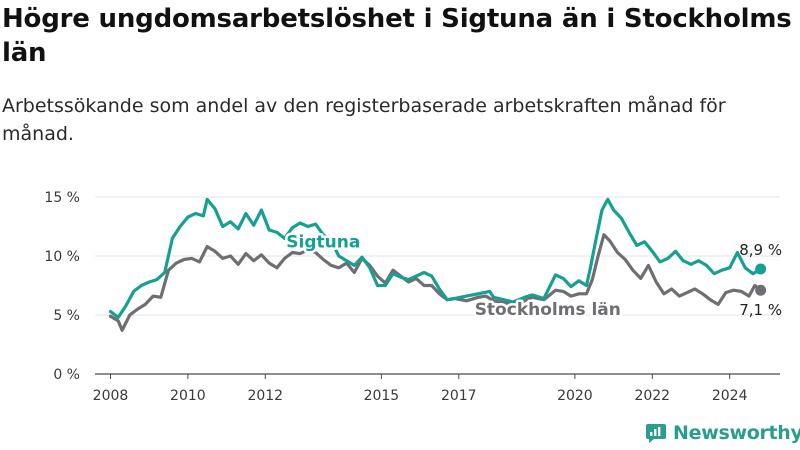 This screenshot has height=450, width=800. What do you see at coordinates (761, 290) in the screenshot?
I see `stockholm-end-point` at bounding box center [761, 290].